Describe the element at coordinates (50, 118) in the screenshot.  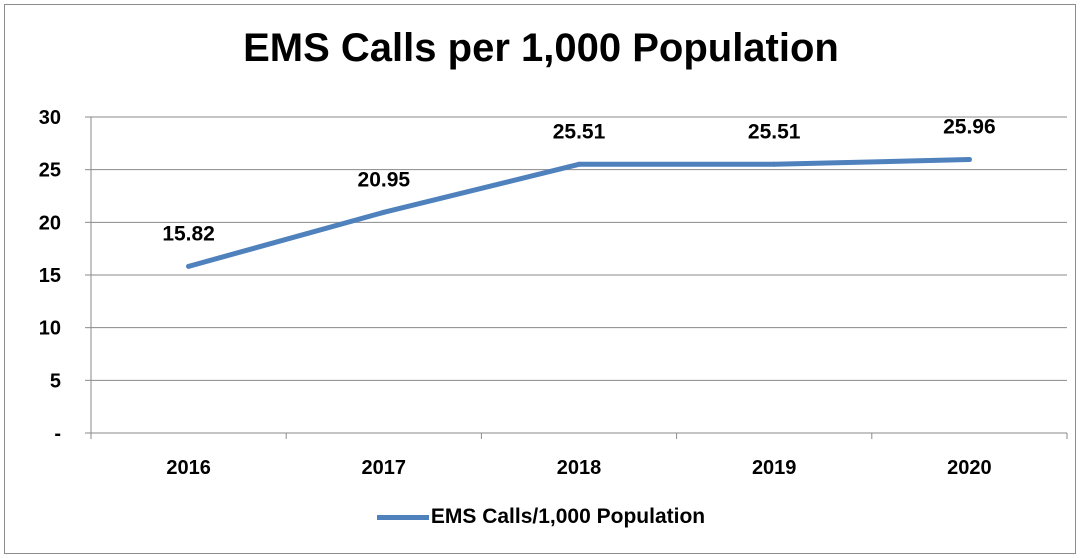
I see `y-tick-label-30: 30` at that location.